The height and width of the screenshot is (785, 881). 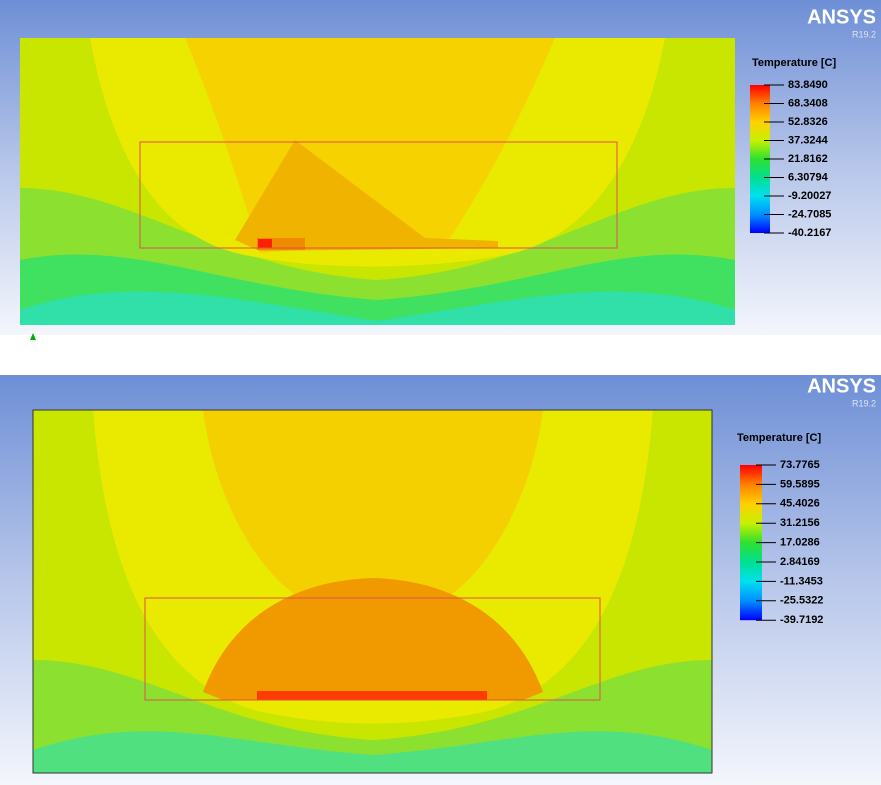 What do you see at coordinates (808, 85) in the screenshot?
I see `legend-label: 83.8490` at bounding box center [808, 85].